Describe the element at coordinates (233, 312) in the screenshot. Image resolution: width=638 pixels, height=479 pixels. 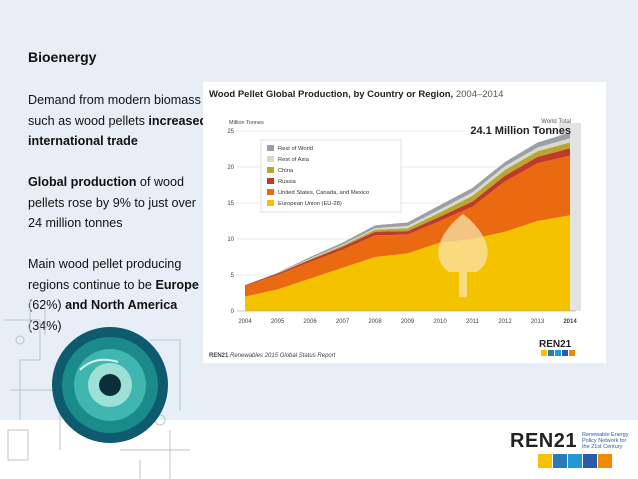
I see `y-tick-label: 0` at that location.